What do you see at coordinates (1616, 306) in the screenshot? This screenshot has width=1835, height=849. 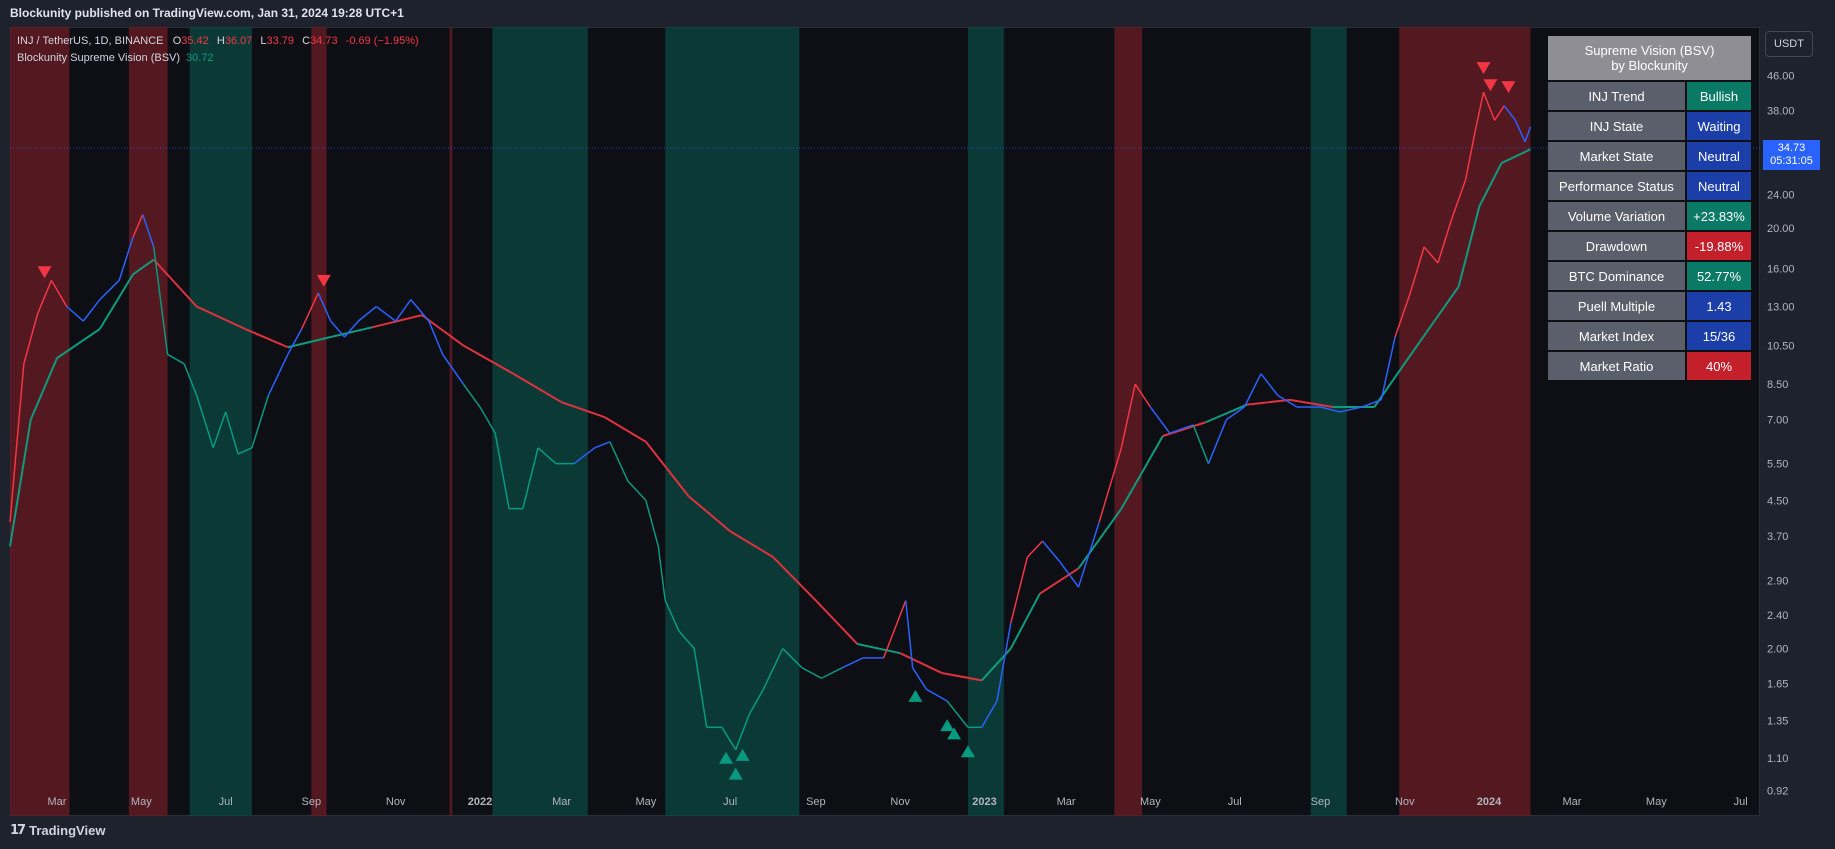 I see `dashboard-label: Puell Multiple` at bounding box center [1616, 306].